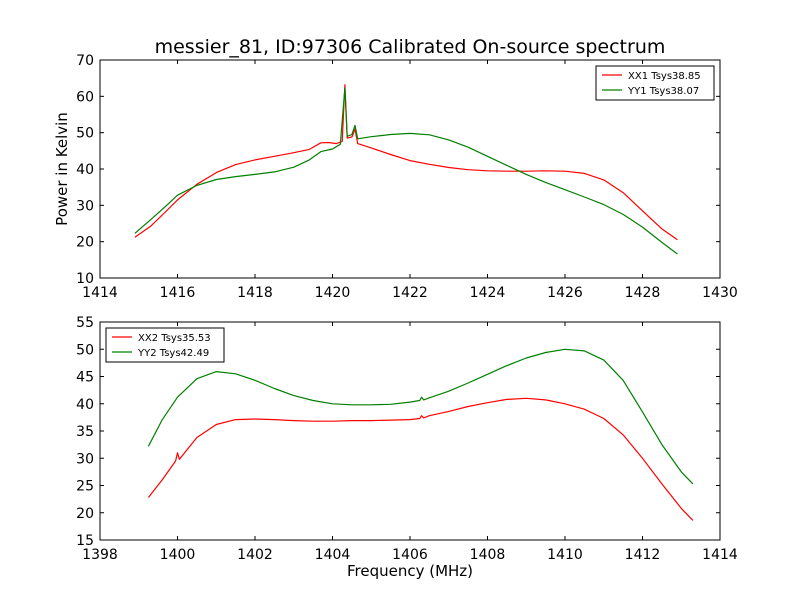  Describe the element at coordinates (178, 293) in the screenshot. I see `x-tick-label: 1416` at that location.